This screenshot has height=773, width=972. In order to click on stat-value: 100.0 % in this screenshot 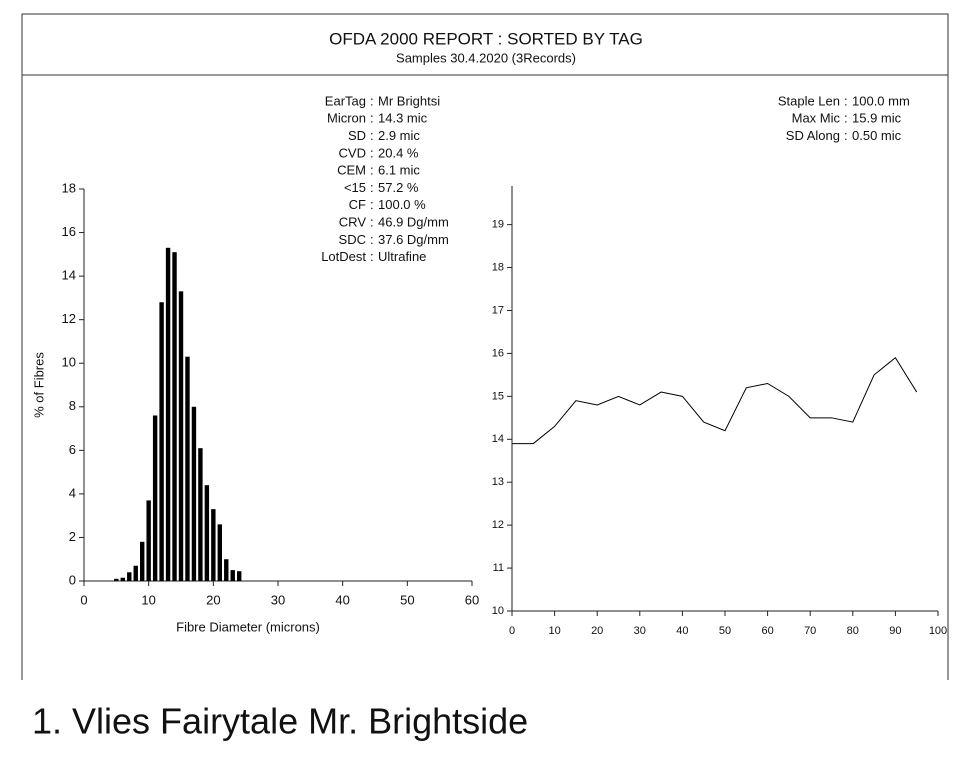, I will do `click(402, 204)`.